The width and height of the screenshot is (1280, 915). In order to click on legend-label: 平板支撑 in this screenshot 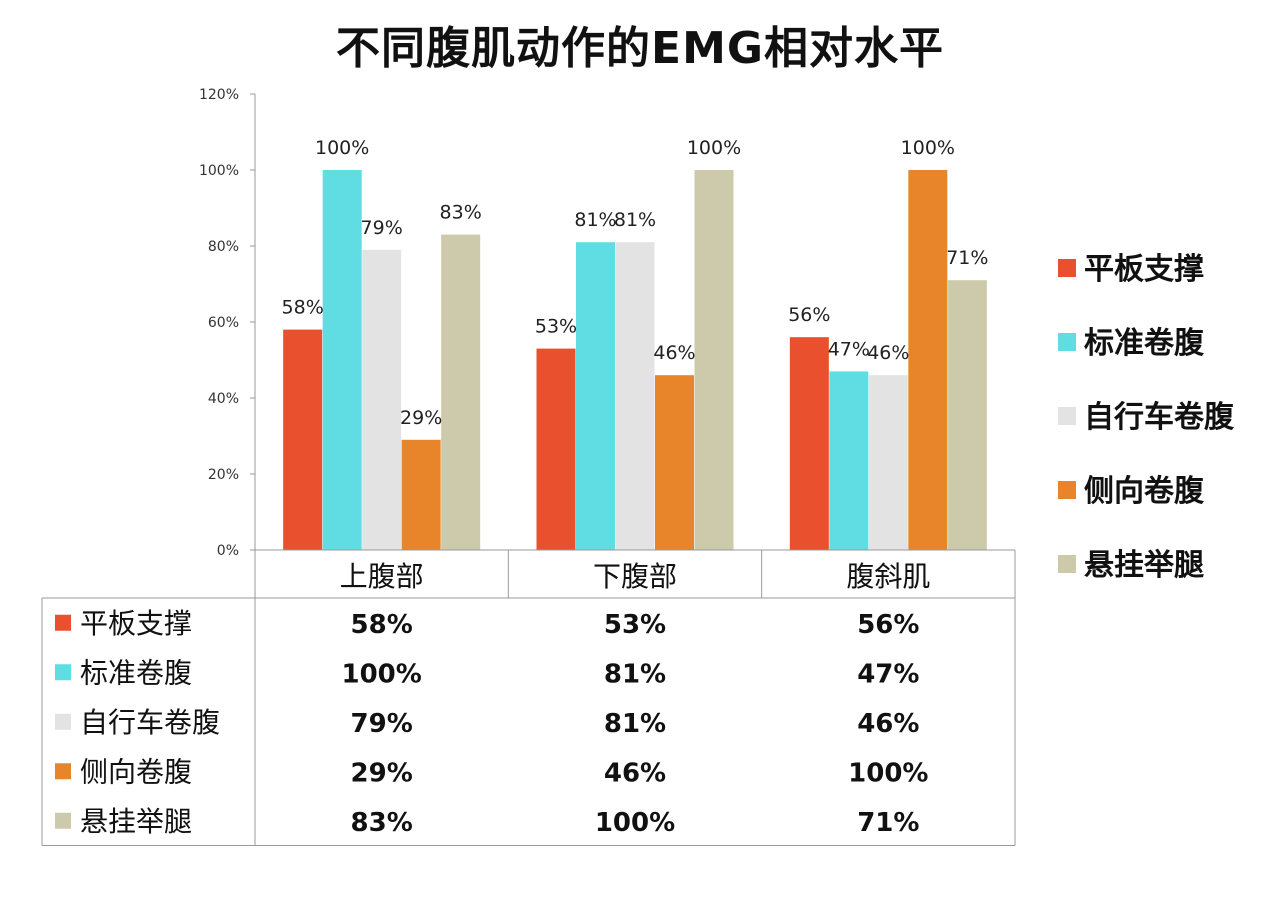, I will do `click(1144, 269)`.